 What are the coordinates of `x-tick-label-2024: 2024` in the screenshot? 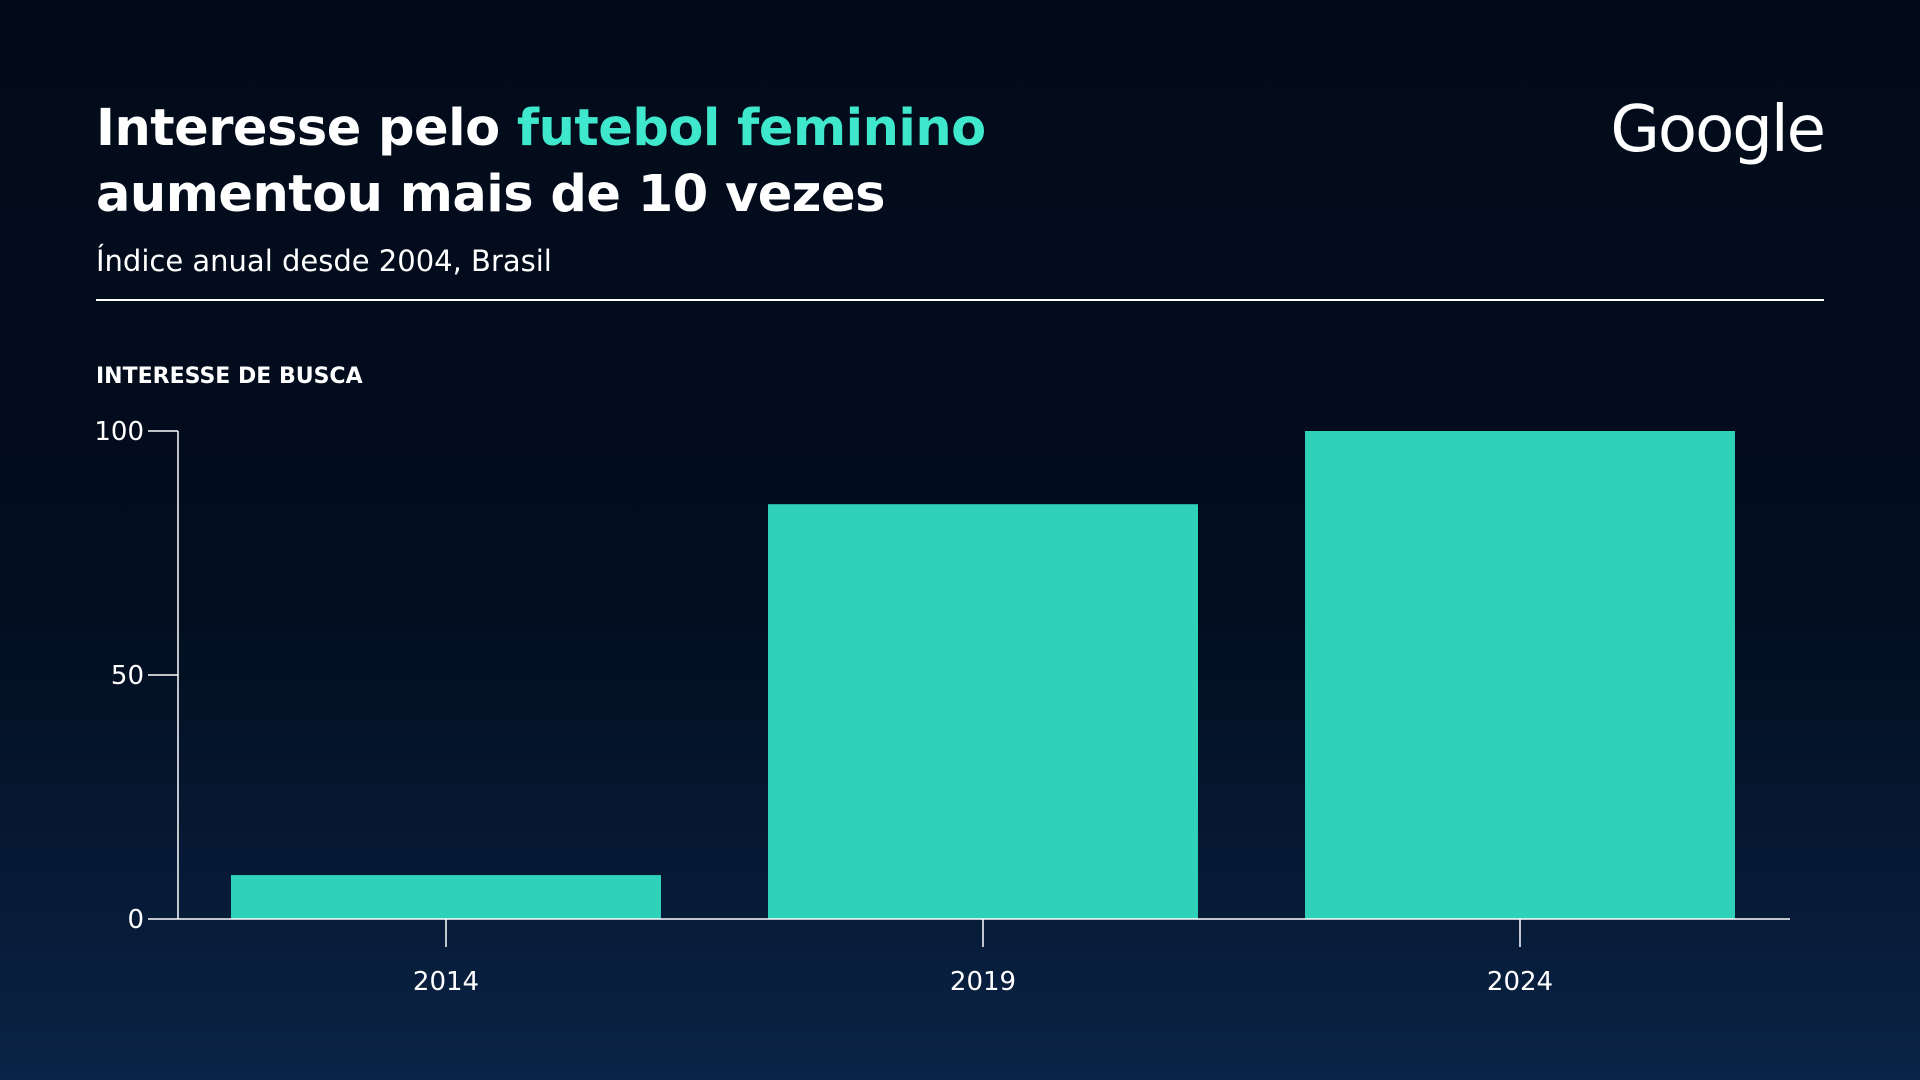 It's located at (1520, 982).